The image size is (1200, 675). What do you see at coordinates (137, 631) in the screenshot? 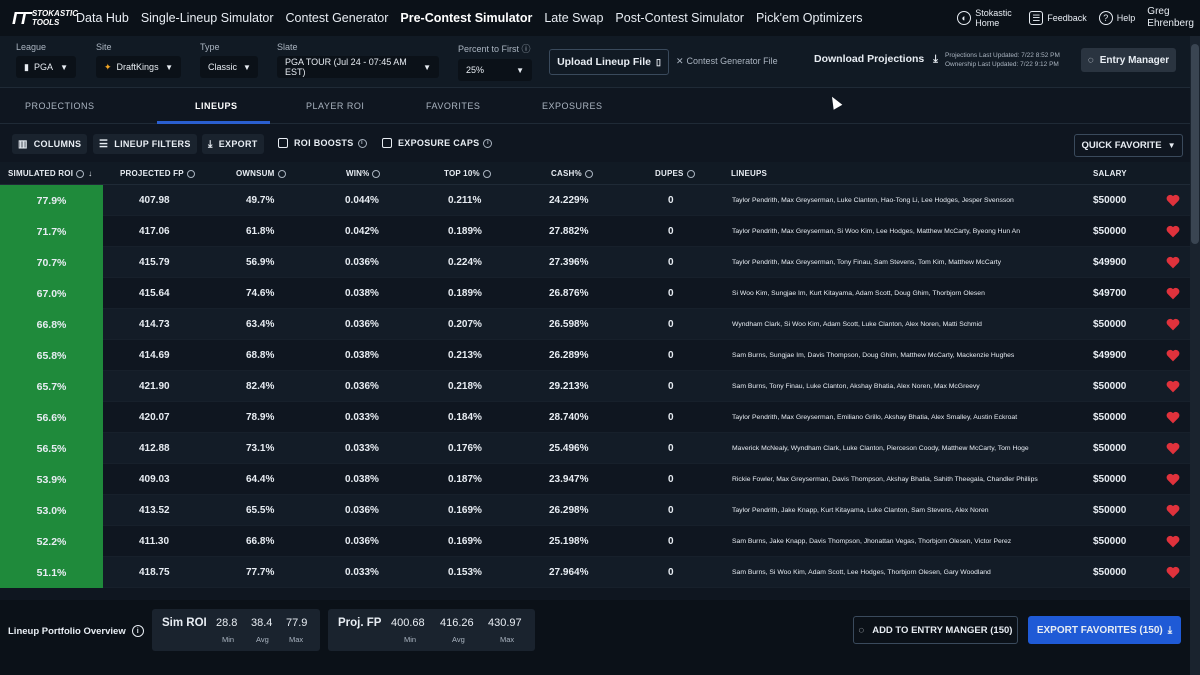
I see `info-icon: i` at bounding box center [137, 631].